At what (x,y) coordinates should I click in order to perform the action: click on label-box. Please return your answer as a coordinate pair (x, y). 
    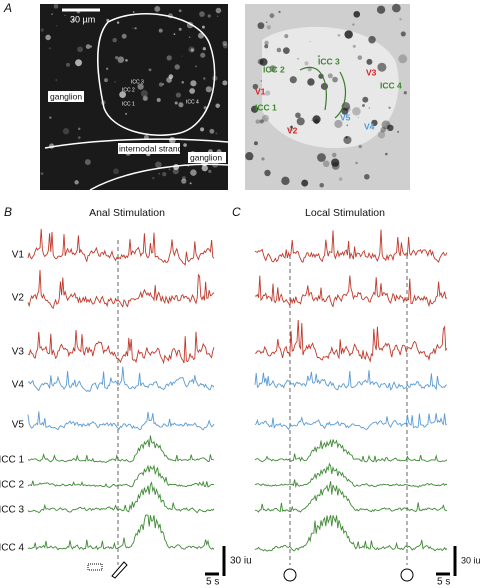
    Looking at the image, I should click on (207, 157).